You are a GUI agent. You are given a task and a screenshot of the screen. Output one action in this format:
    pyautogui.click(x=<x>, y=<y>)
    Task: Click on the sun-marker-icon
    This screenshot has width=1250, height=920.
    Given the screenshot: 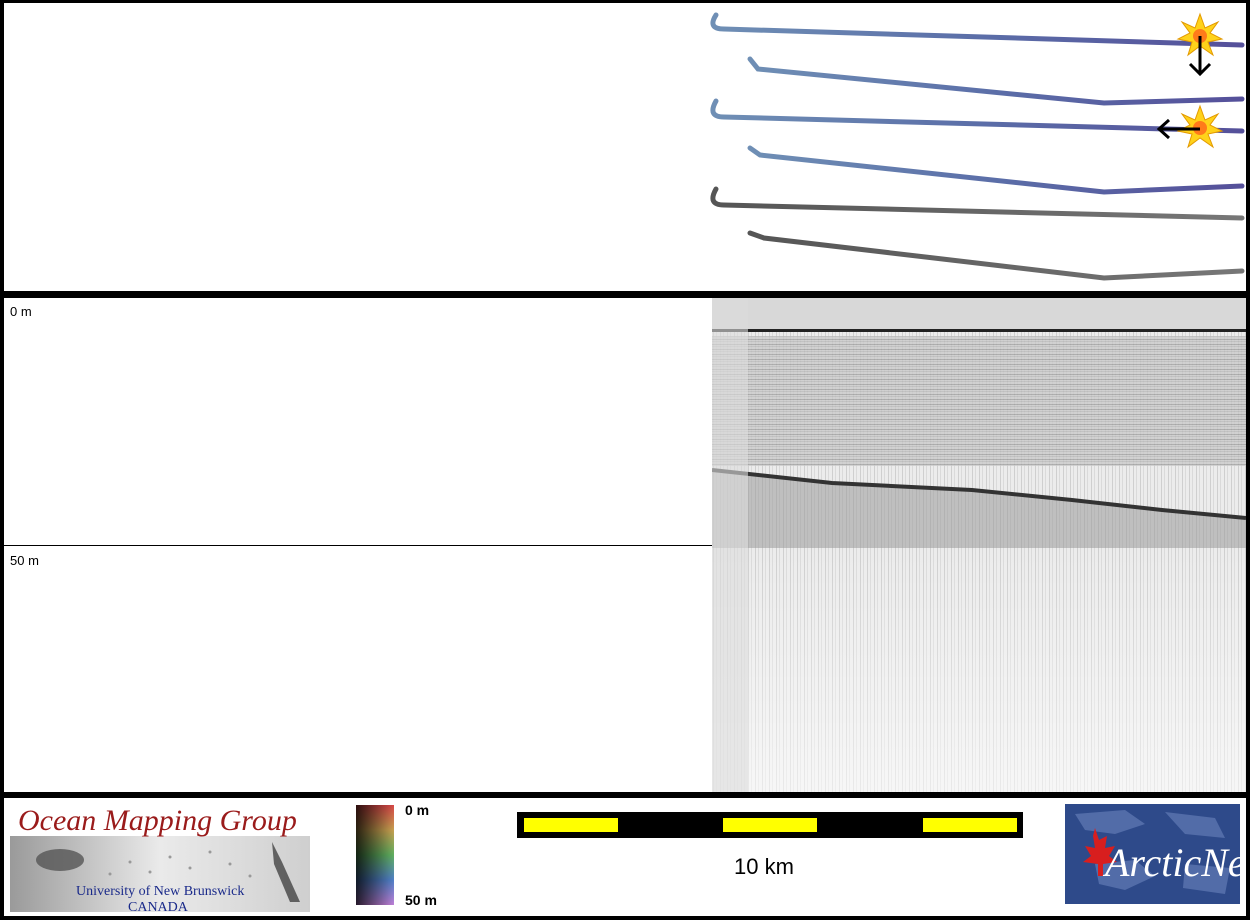 What is the action you would take?
    pyautogui.click(x=1200, y=126)
    